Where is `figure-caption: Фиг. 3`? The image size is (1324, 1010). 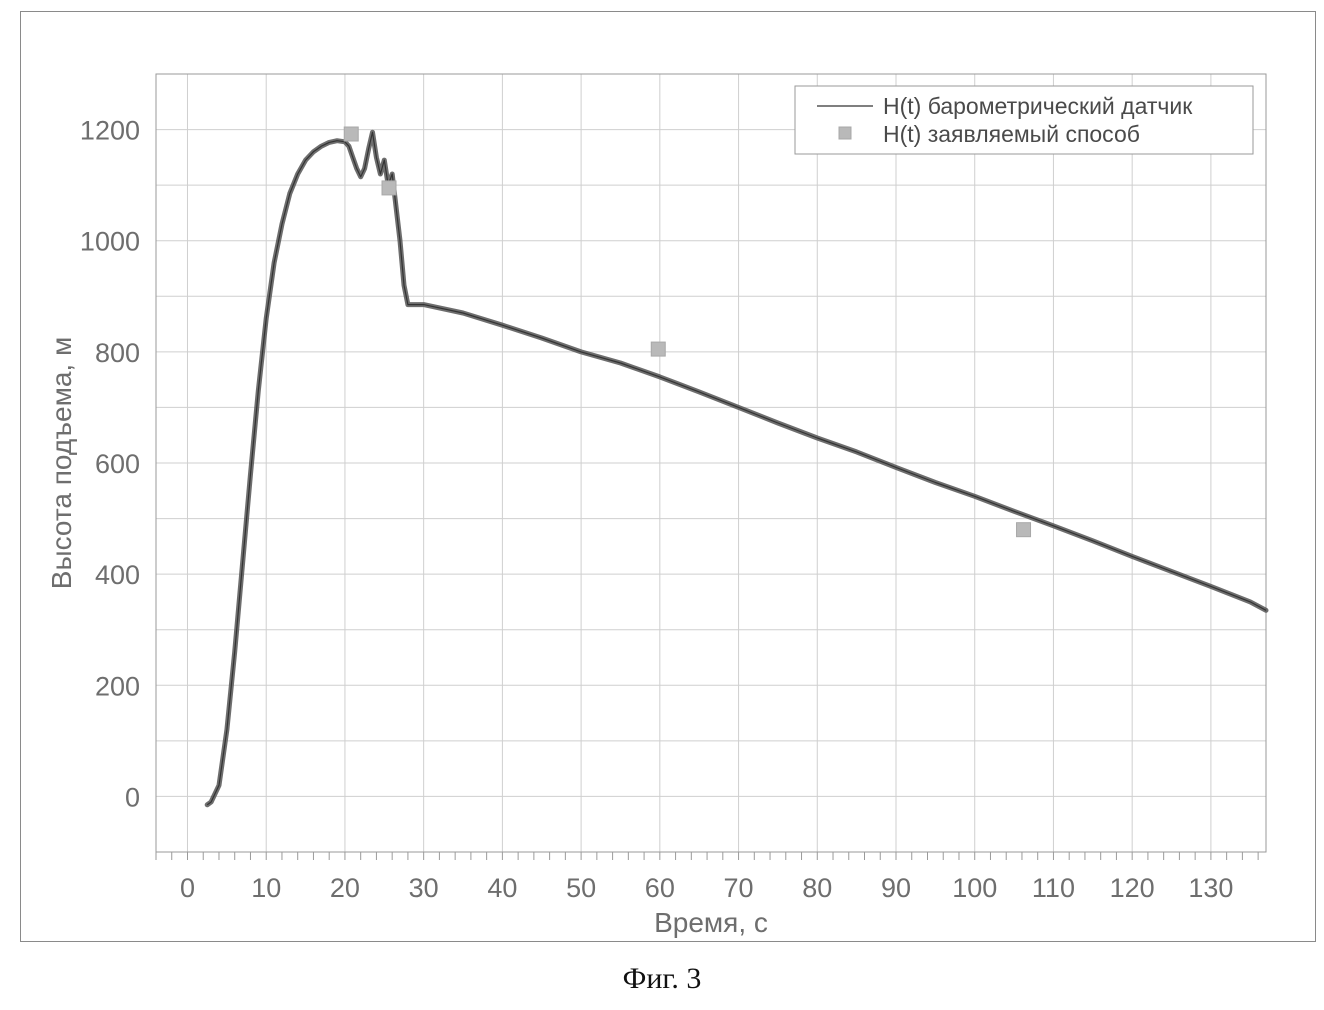
figure-caption: Фиг. 3 is located at coordinates (662, 979).